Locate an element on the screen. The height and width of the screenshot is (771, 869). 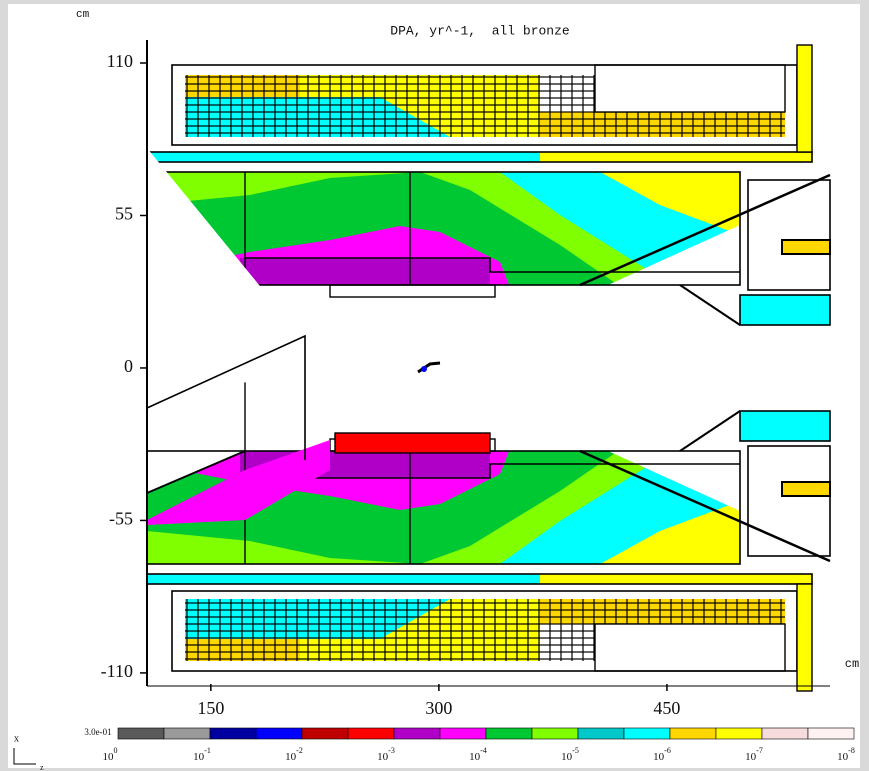
colorbar-tick-label: 10⁻⁷ is located at coordinates (754, 754).